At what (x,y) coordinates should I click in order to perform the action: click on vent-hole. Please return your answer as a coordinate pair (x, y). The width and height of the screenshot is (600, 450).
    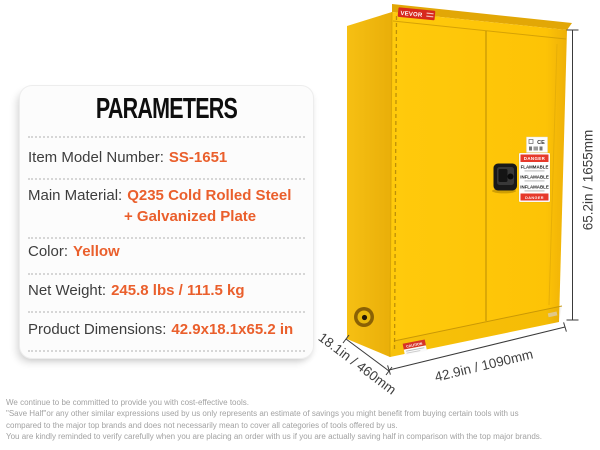
    Looking at the image, I should click on (364, 317).